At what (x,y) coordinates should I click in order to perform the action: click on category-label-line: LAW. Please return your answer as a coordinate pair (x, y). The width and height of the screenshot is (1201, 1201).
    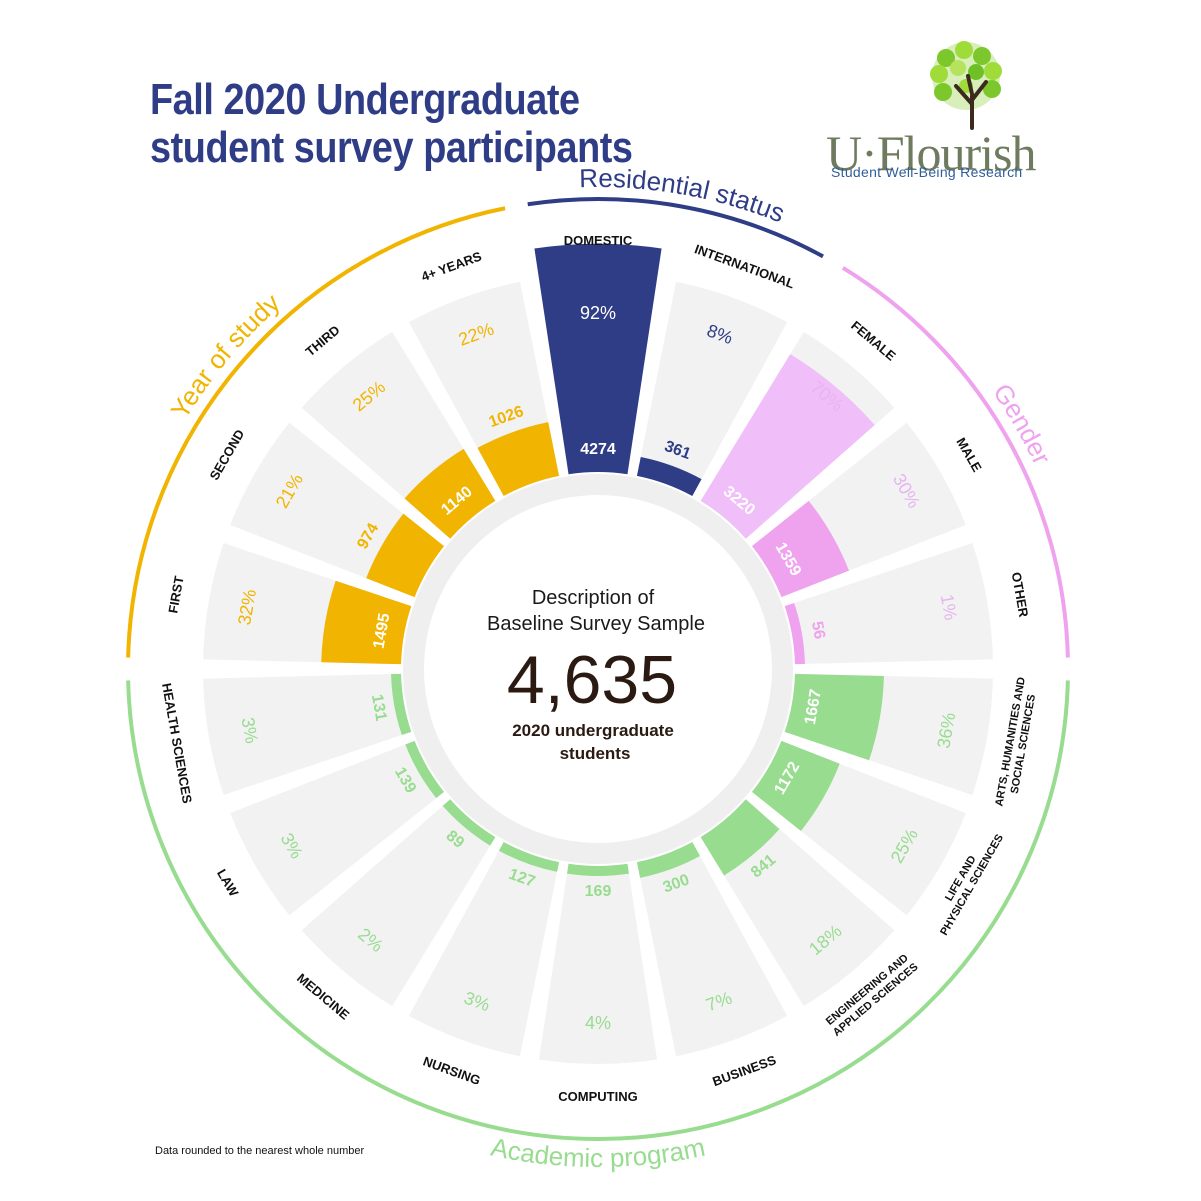
    Looking at the image, I should click on (228, 882).